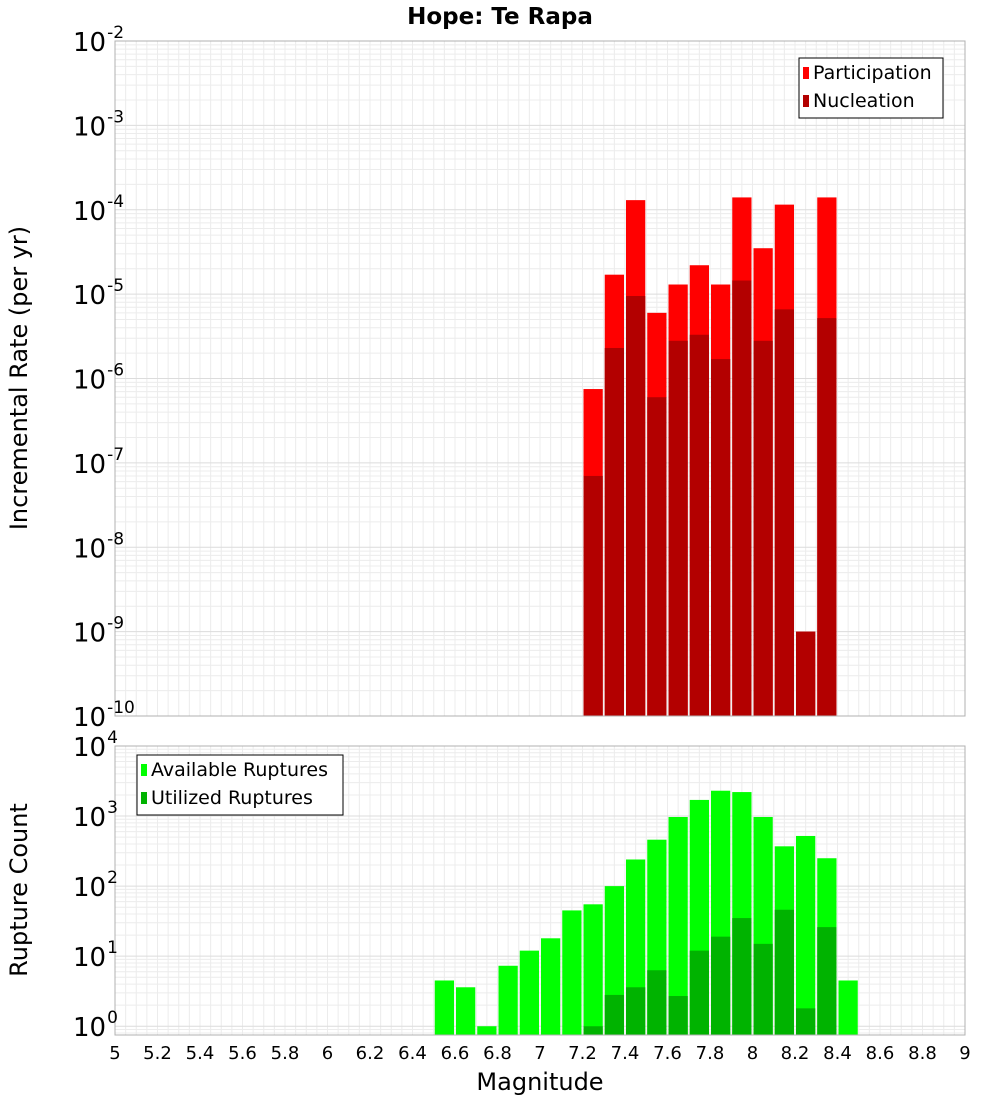 The width and height of the screenshot is (1000, 1100). I want to click on series-utilized-ruptures, so click(710, 972).